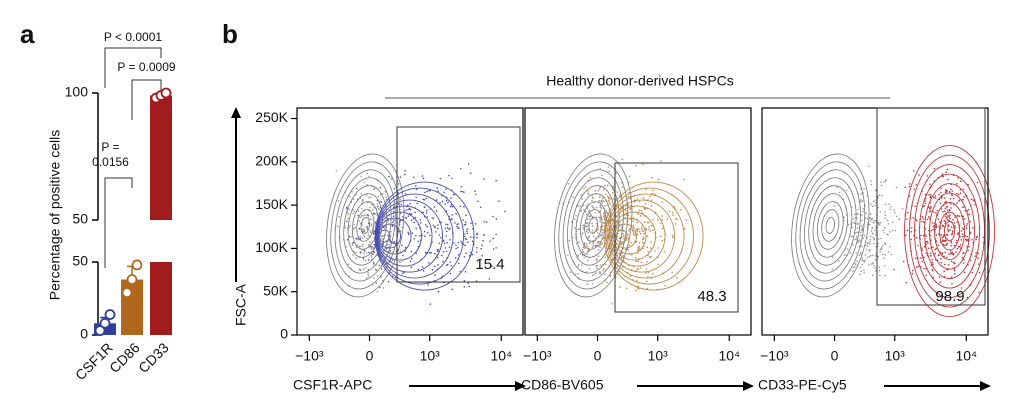  Describe the element at coordinates (146, 67) in the screenshot. I see `p-value: P = 0.0009` at that location.